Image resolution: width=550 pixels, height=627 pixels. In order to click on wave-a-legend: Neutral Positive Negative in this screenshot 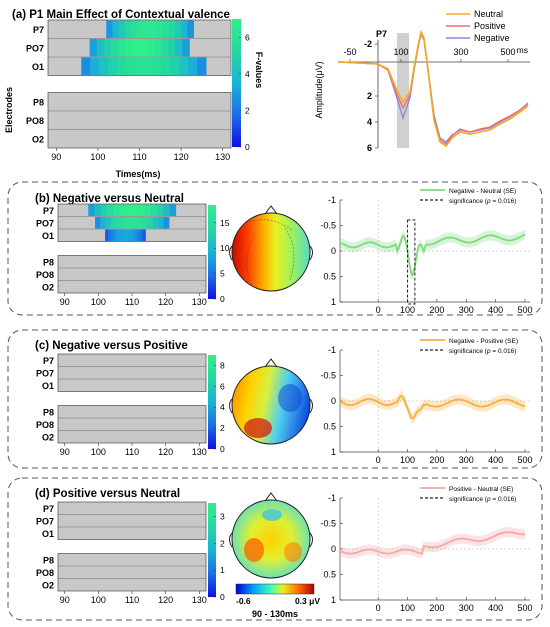, I will do `click(478, 26)`.